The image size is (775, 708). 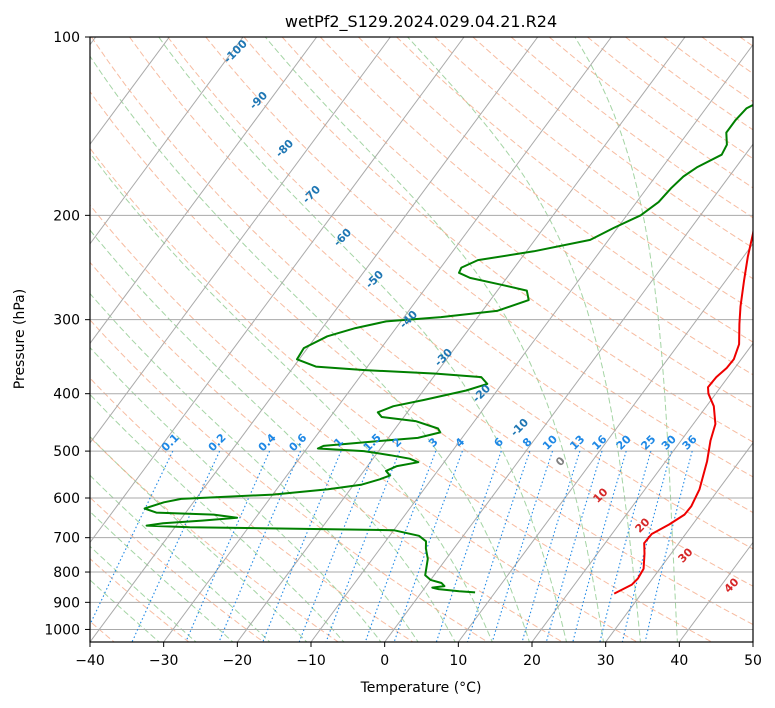 I want to click on y-tick-label: 700, so click(x=66, y=539).